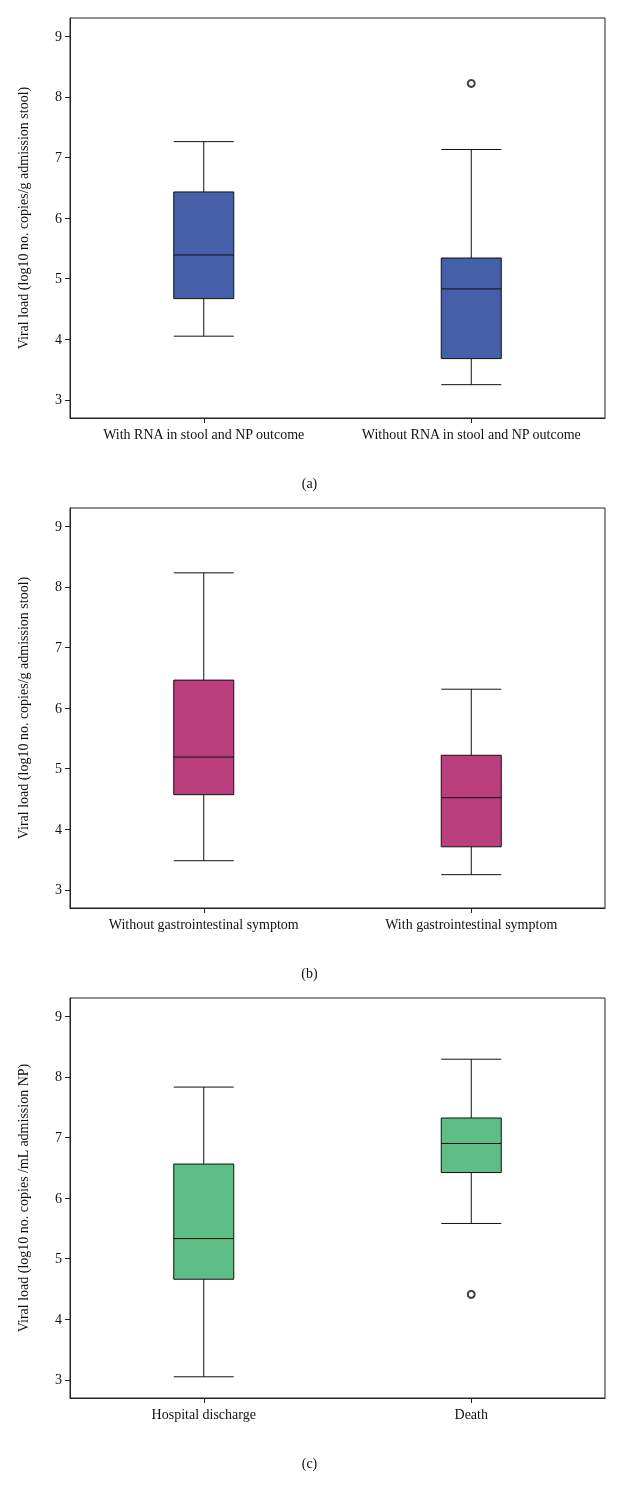 The image size is (619, 1496). I want to click on x-tick-label: Without RNA in stool and NP outcome, so click(471, 434).